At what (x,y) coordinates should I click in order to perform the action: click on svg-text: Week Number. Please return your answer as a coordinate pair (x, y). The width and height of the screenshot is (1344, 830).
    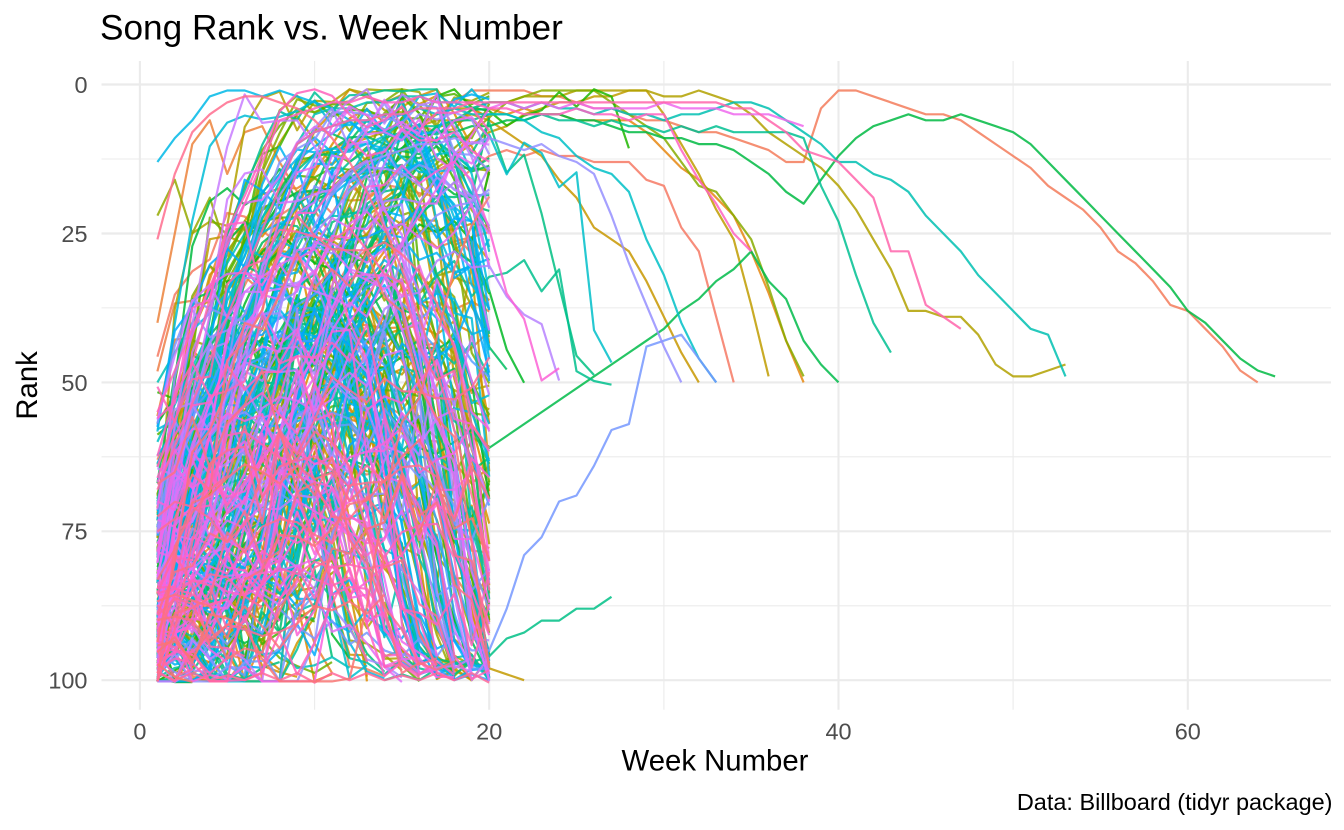
    Looking at the image, I should click on (715, 760).